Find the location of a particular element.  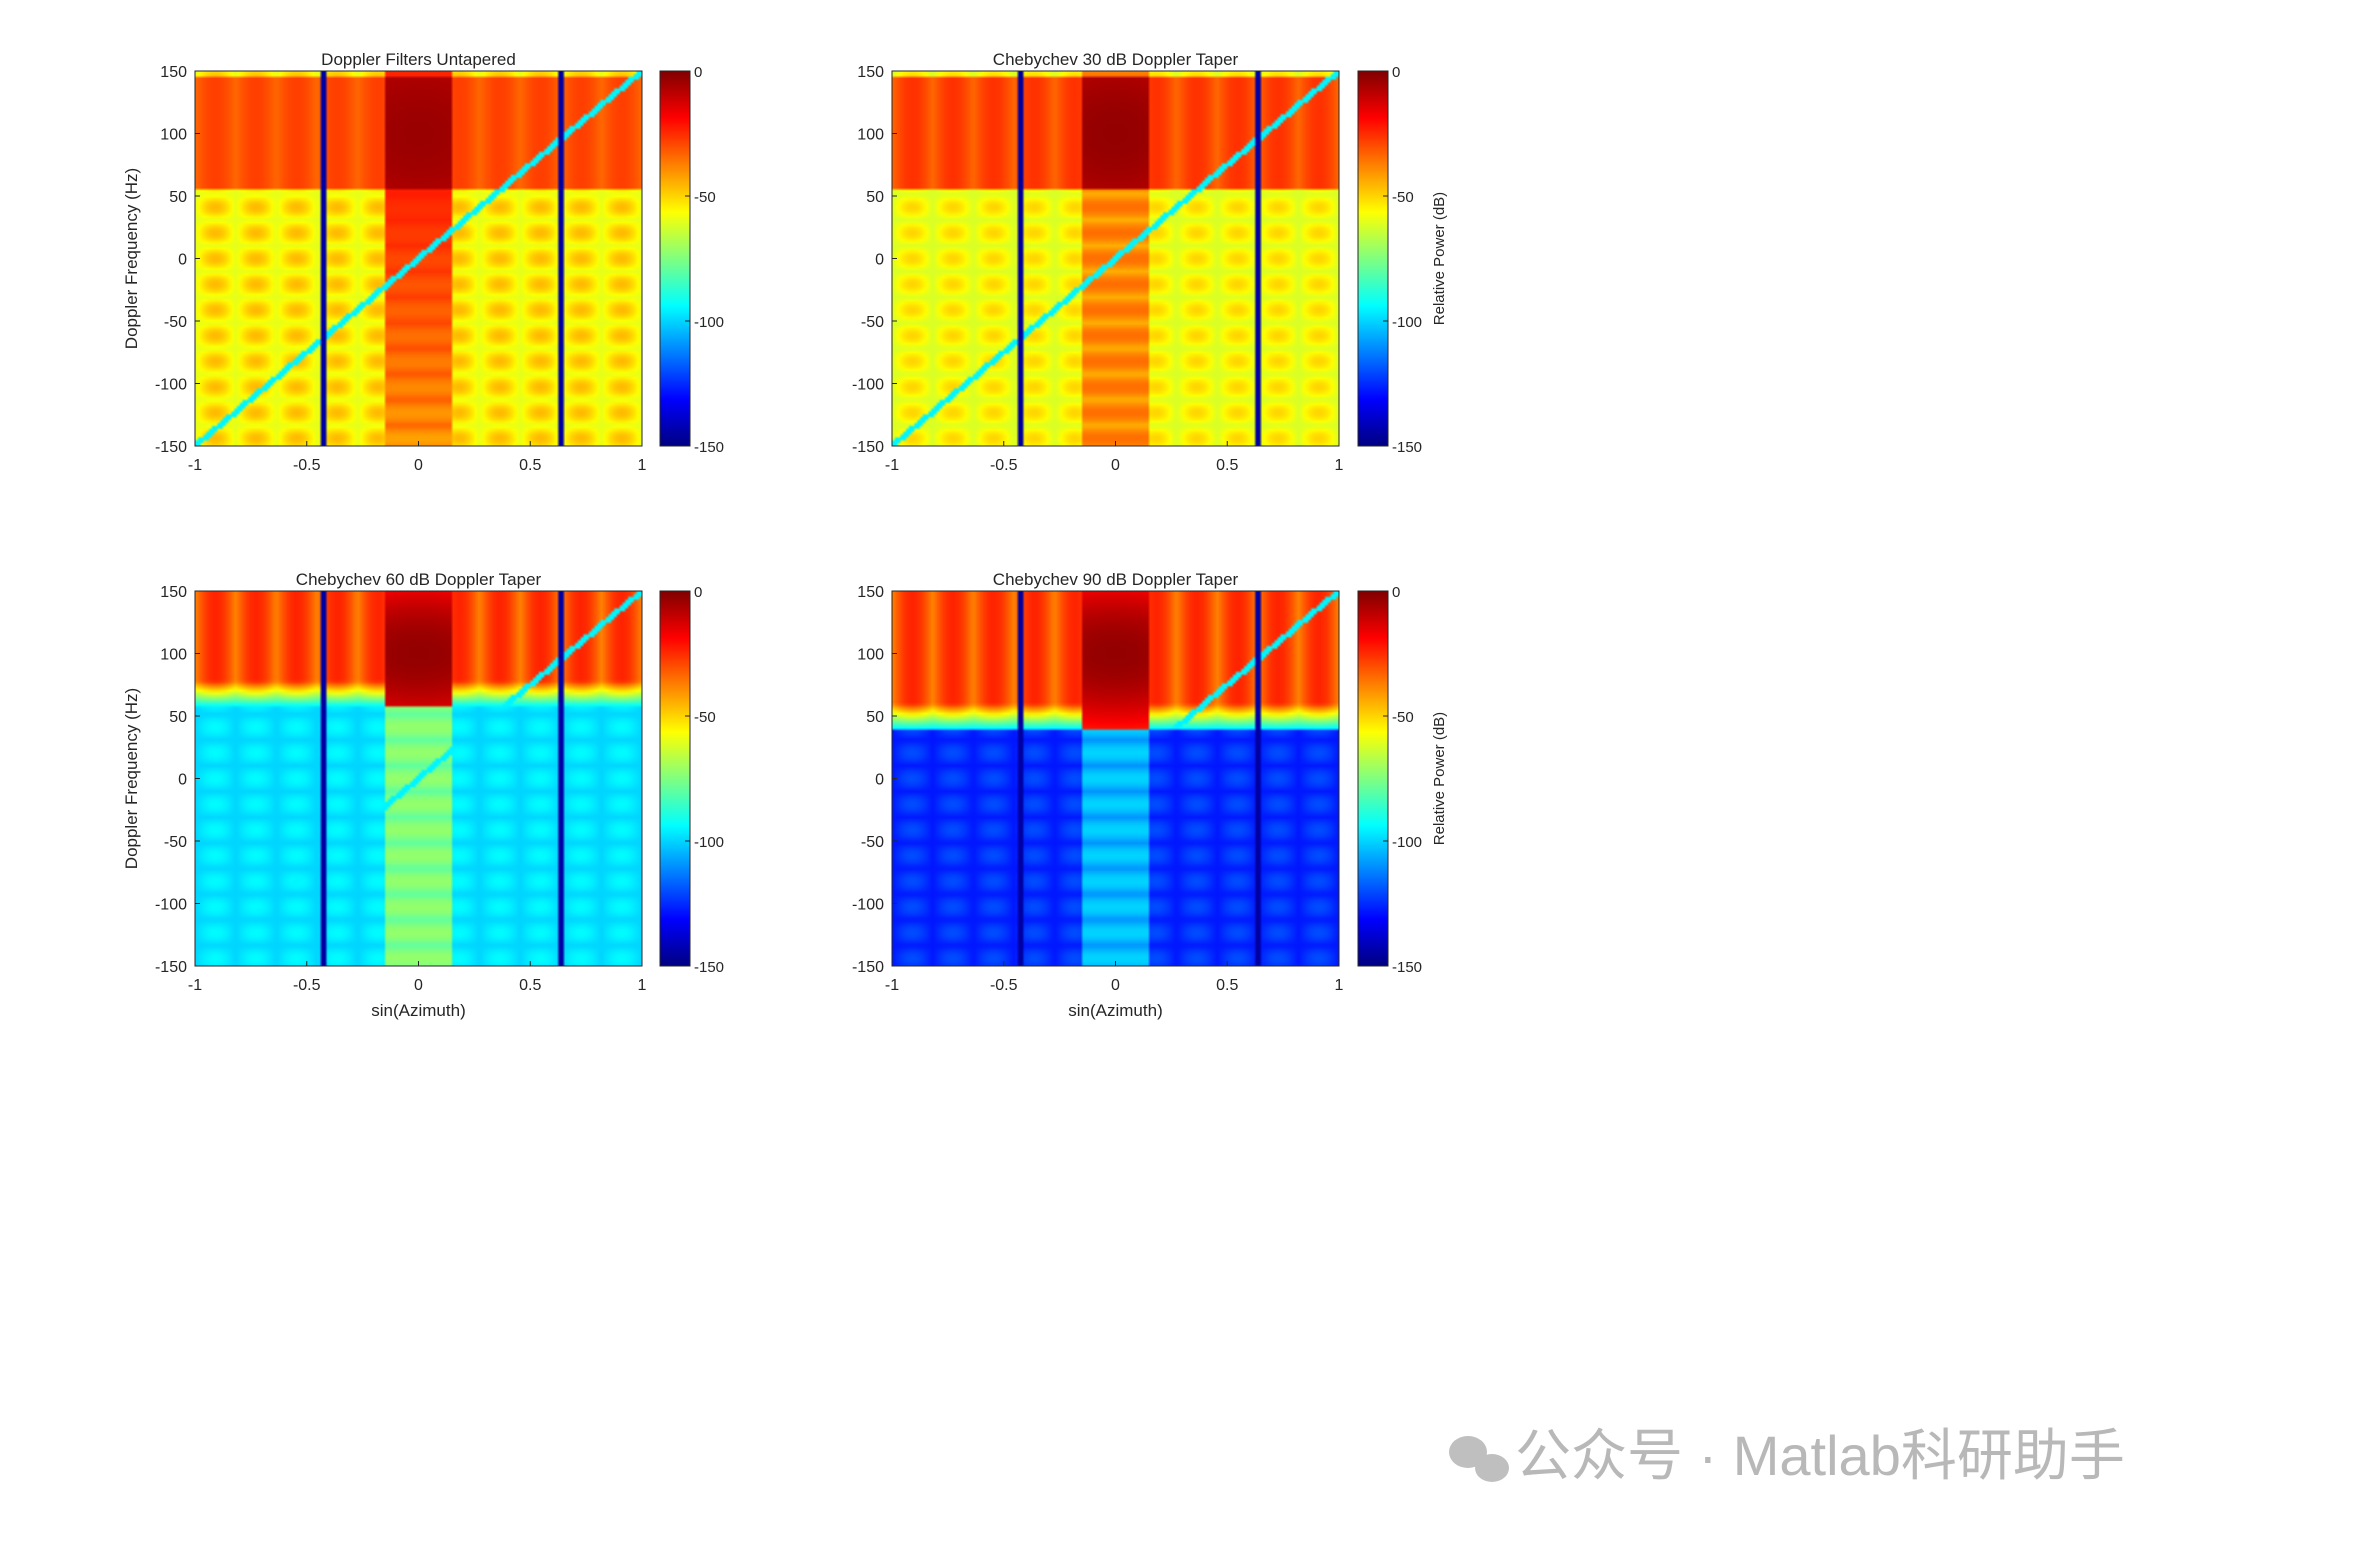

wechat-icon is located at coordinates (1479, 1459).